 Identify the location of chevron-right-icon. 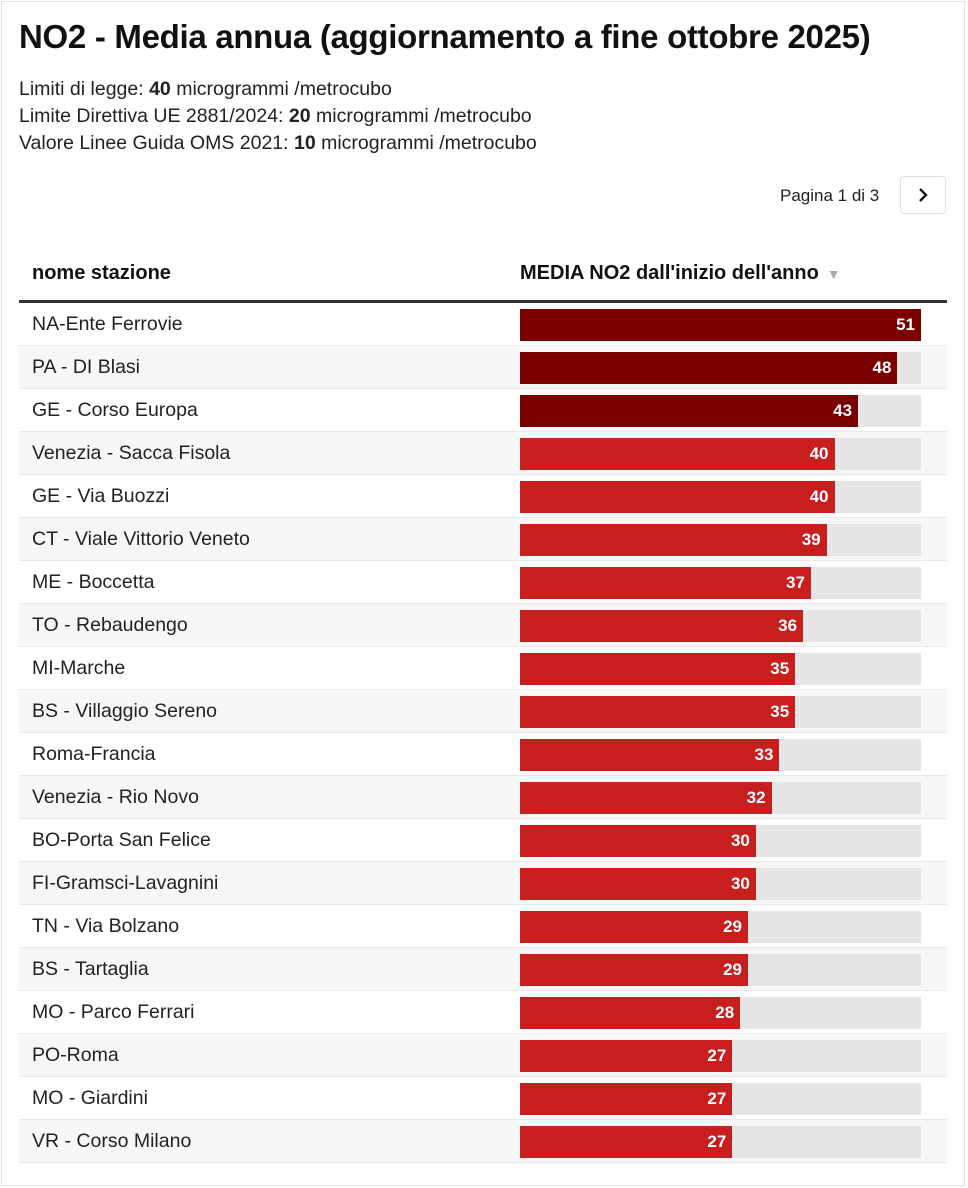
(923, 195).